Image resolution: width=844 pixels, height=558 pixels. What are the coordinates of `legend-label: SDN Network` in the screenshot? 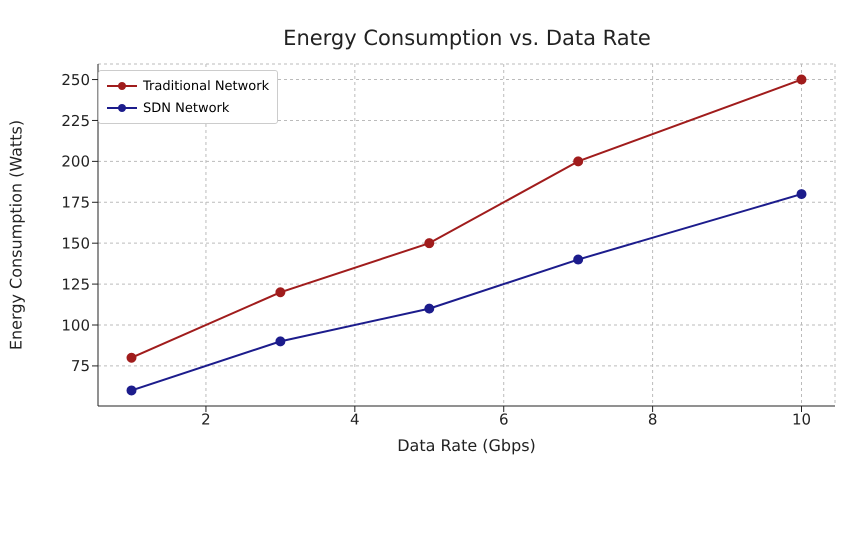 It's located at (186, 108).